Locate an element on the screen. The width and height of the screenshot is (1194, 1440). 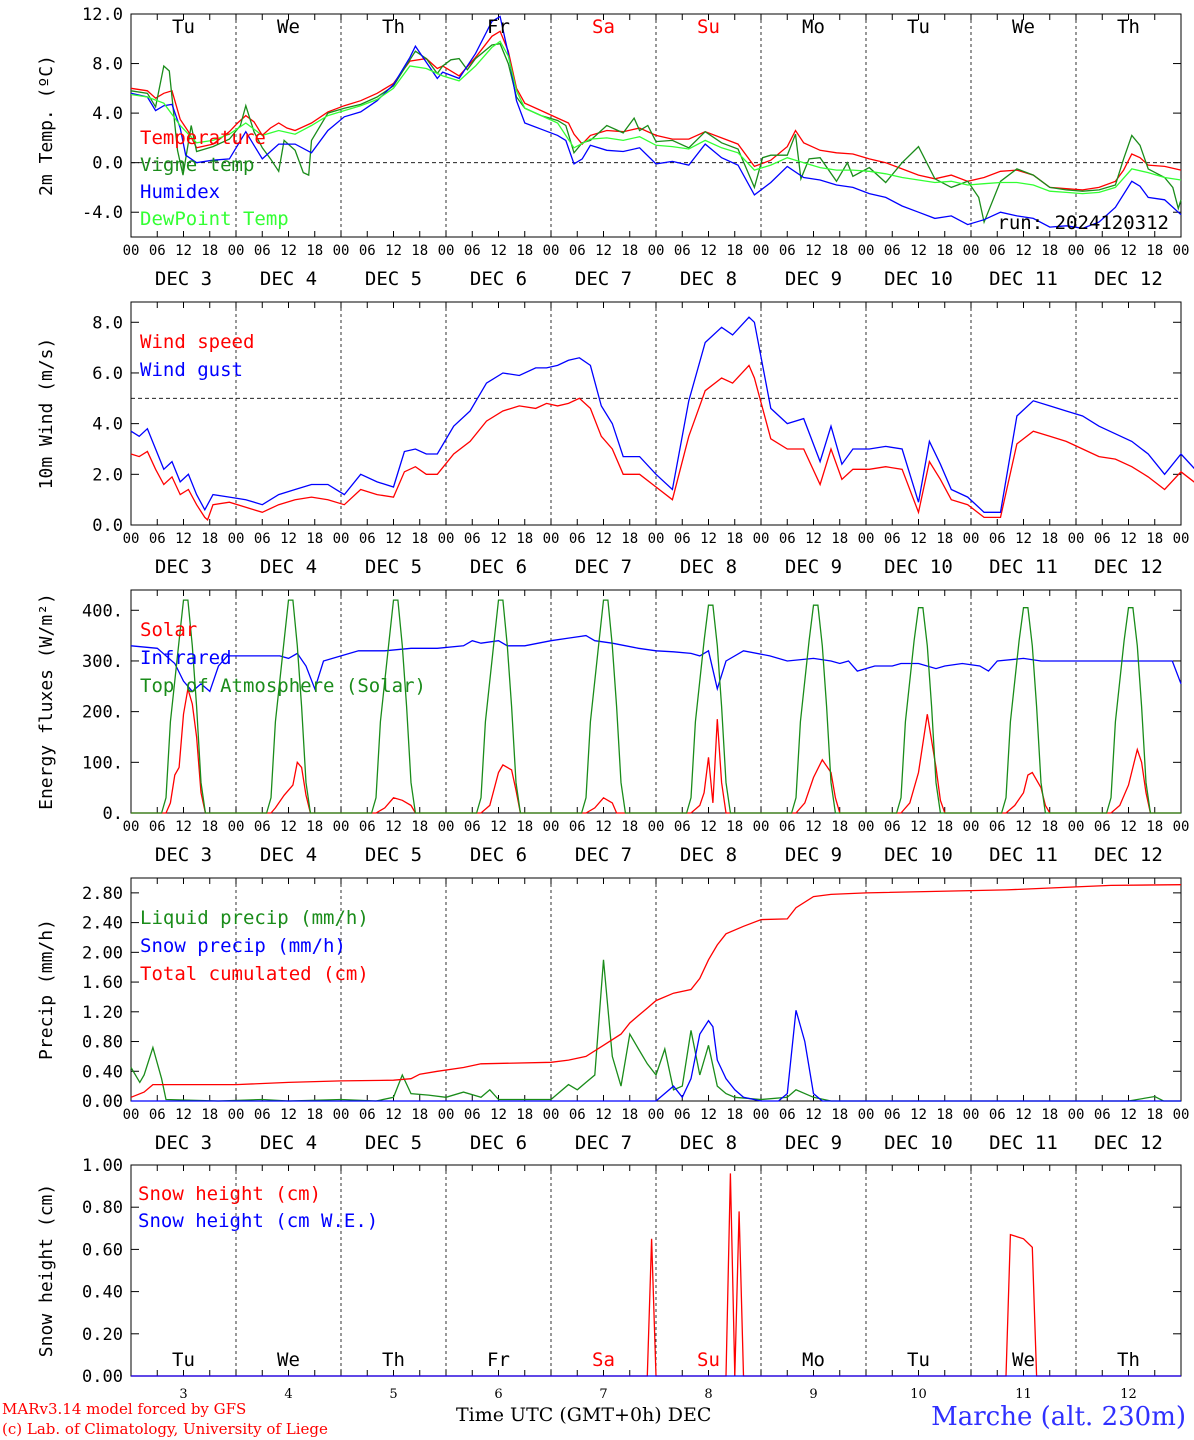
weekday-label: Th is located at coordinates (393, 27).